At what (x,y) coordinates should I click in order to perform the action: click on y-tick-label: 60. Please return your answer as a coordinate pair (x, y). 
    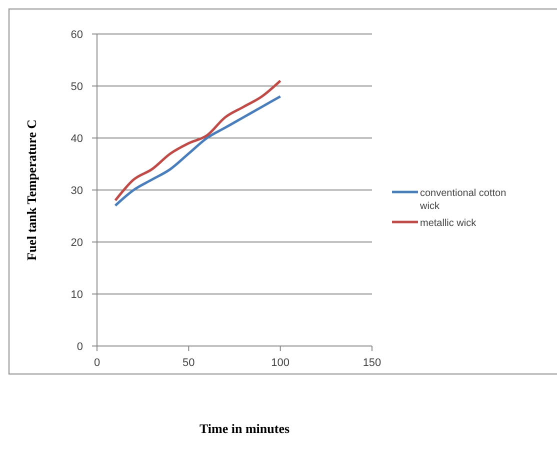
    Looking at the image, I should click on (76, 35).